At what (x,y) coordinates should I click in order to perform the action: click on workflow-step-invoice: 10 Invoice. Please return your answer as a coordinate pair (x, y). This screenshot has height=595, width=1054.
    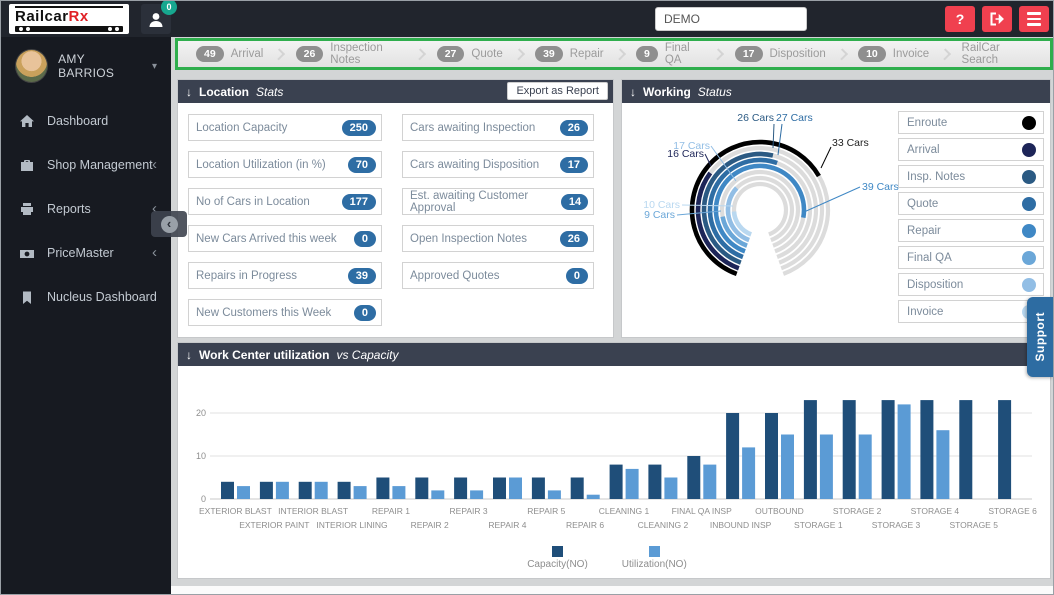
    Looking at the image, I should click on (893, 54).